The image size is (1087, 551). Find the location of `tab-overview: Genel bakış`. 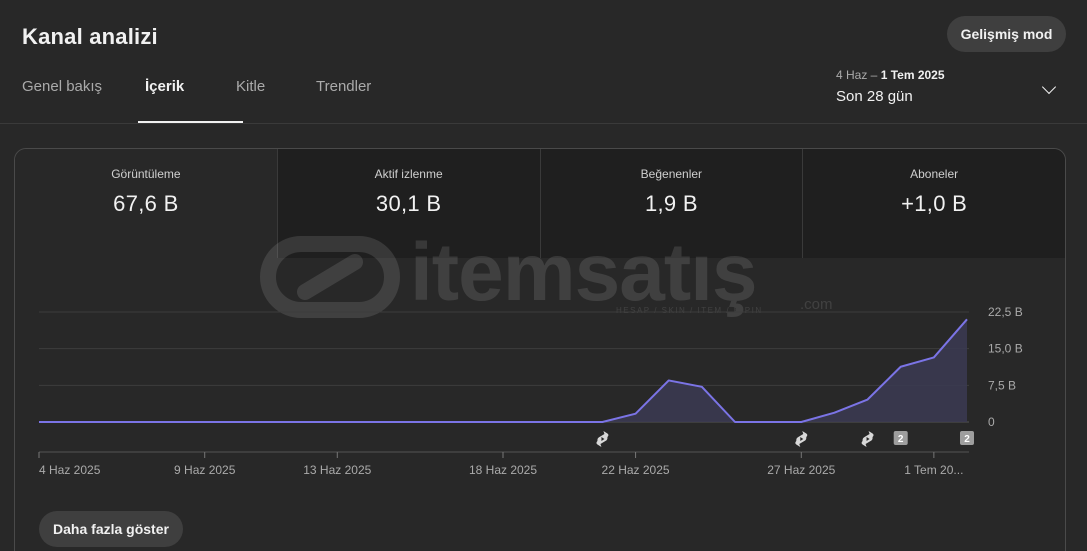

tab-overview: Genel bakış is located at coordinates (62, 86).